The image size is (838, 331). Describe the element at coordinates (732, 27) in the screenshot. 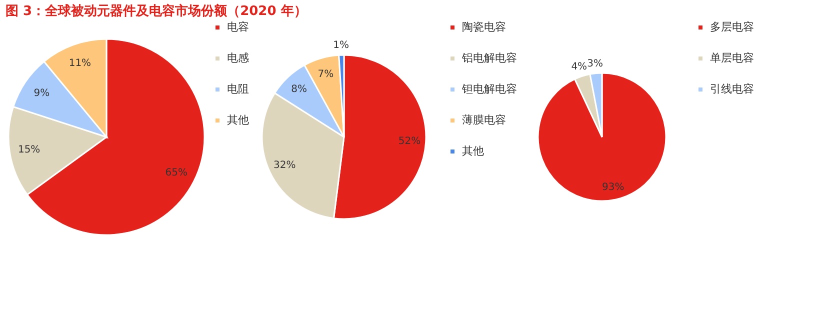

I see `legend-label: 多层电容` at that location.